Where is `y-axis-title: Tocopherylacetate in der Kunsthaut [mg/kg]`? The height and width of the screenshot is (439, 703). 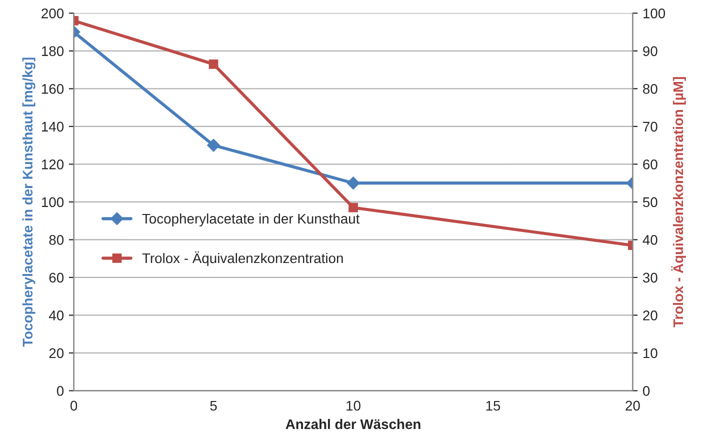
y-axis-title: Tocopherylacetate in der Kunsthaut [mg/kg] is located at coordinates (29, 202).